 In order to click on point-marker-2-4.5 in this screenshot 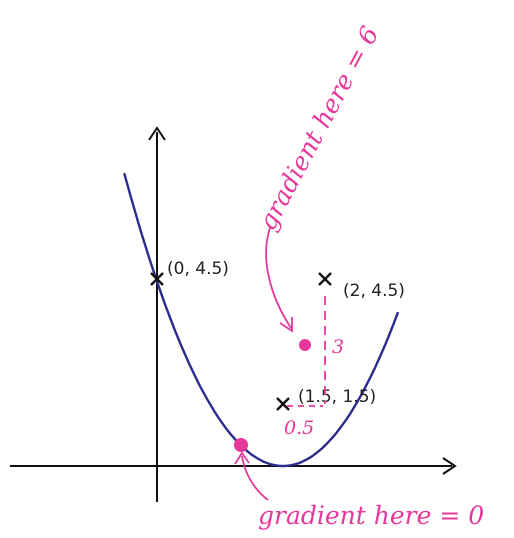, I will do `click(325, 279)`.